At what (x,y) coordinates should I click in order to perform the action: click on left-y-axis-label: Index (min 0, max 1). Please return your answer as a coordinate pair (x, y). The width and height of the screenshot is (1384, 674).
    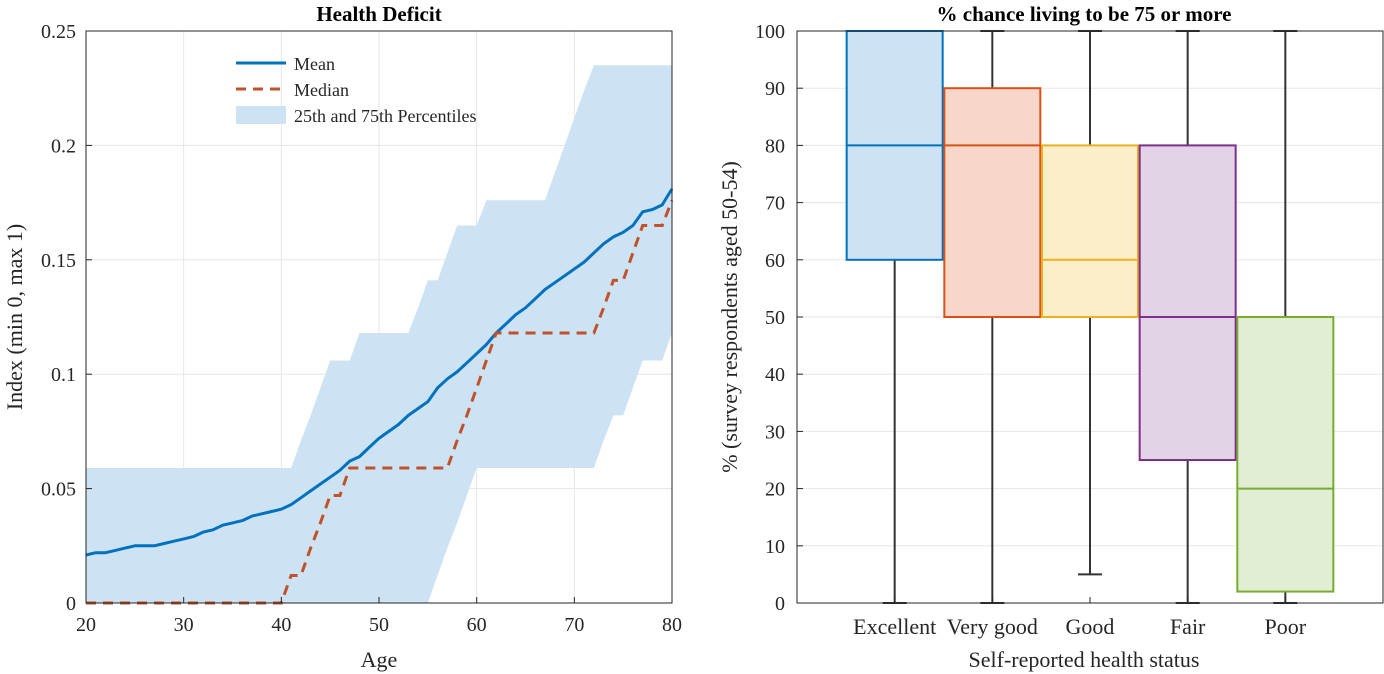
    Looking at the image, I should click on (14, 317).